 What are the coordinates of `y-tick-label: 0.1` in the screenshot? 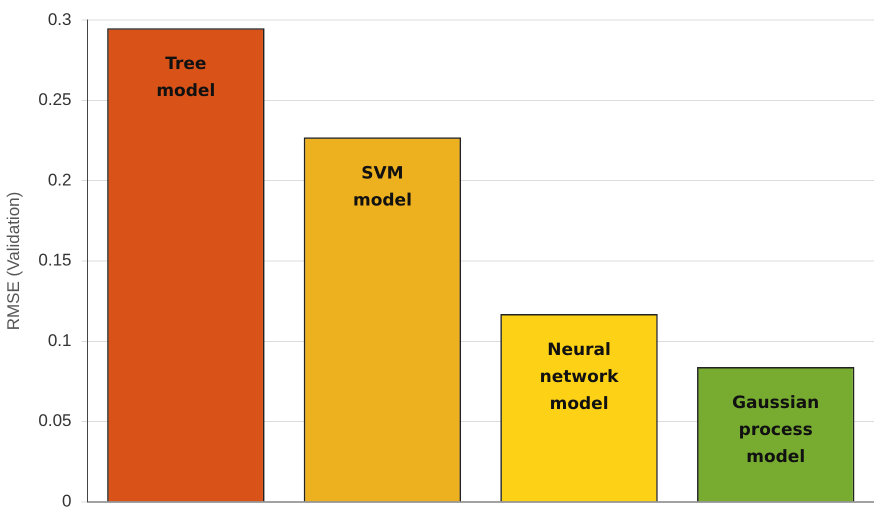 It's located at (60, 340).